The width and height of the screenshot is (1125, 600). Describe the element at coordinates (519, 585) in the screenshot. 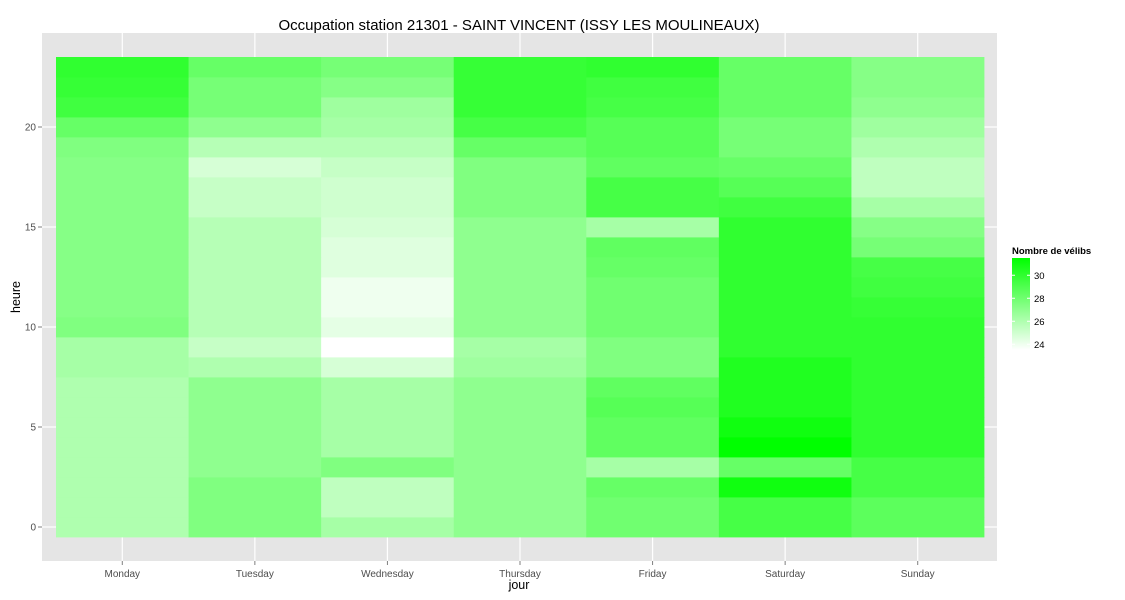

I see `x-axis-title: jour` at that location.